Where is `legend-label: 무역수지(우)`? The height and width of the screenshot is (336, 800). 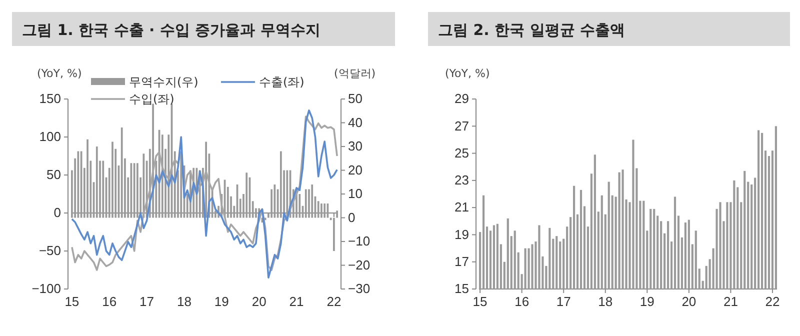 legend-label: 무역수지(우) is located at coordinates (163, 82).